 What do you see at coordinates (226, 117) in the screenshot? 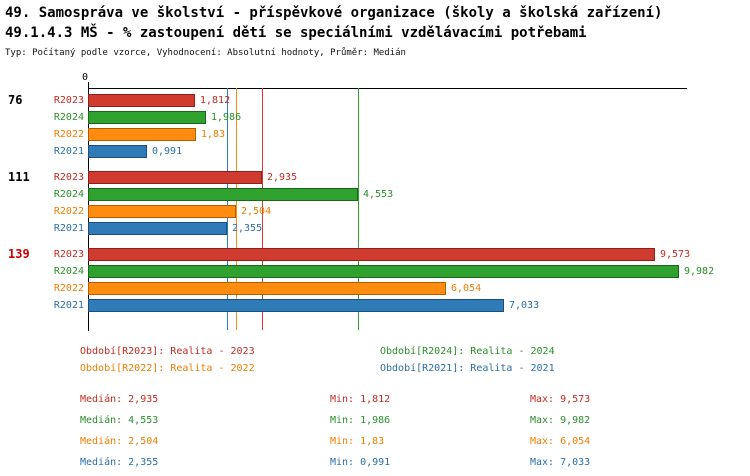
I see `bar-value-label: 1,986` at bounding box center [226, 117].